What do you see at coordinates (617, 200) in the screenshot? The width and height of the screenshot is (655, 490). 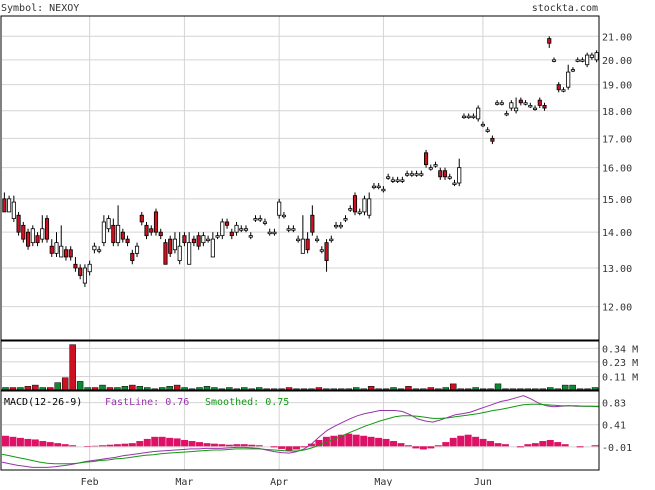 I see `price-tick-label: 15.00` at bounding box center [617, 200].